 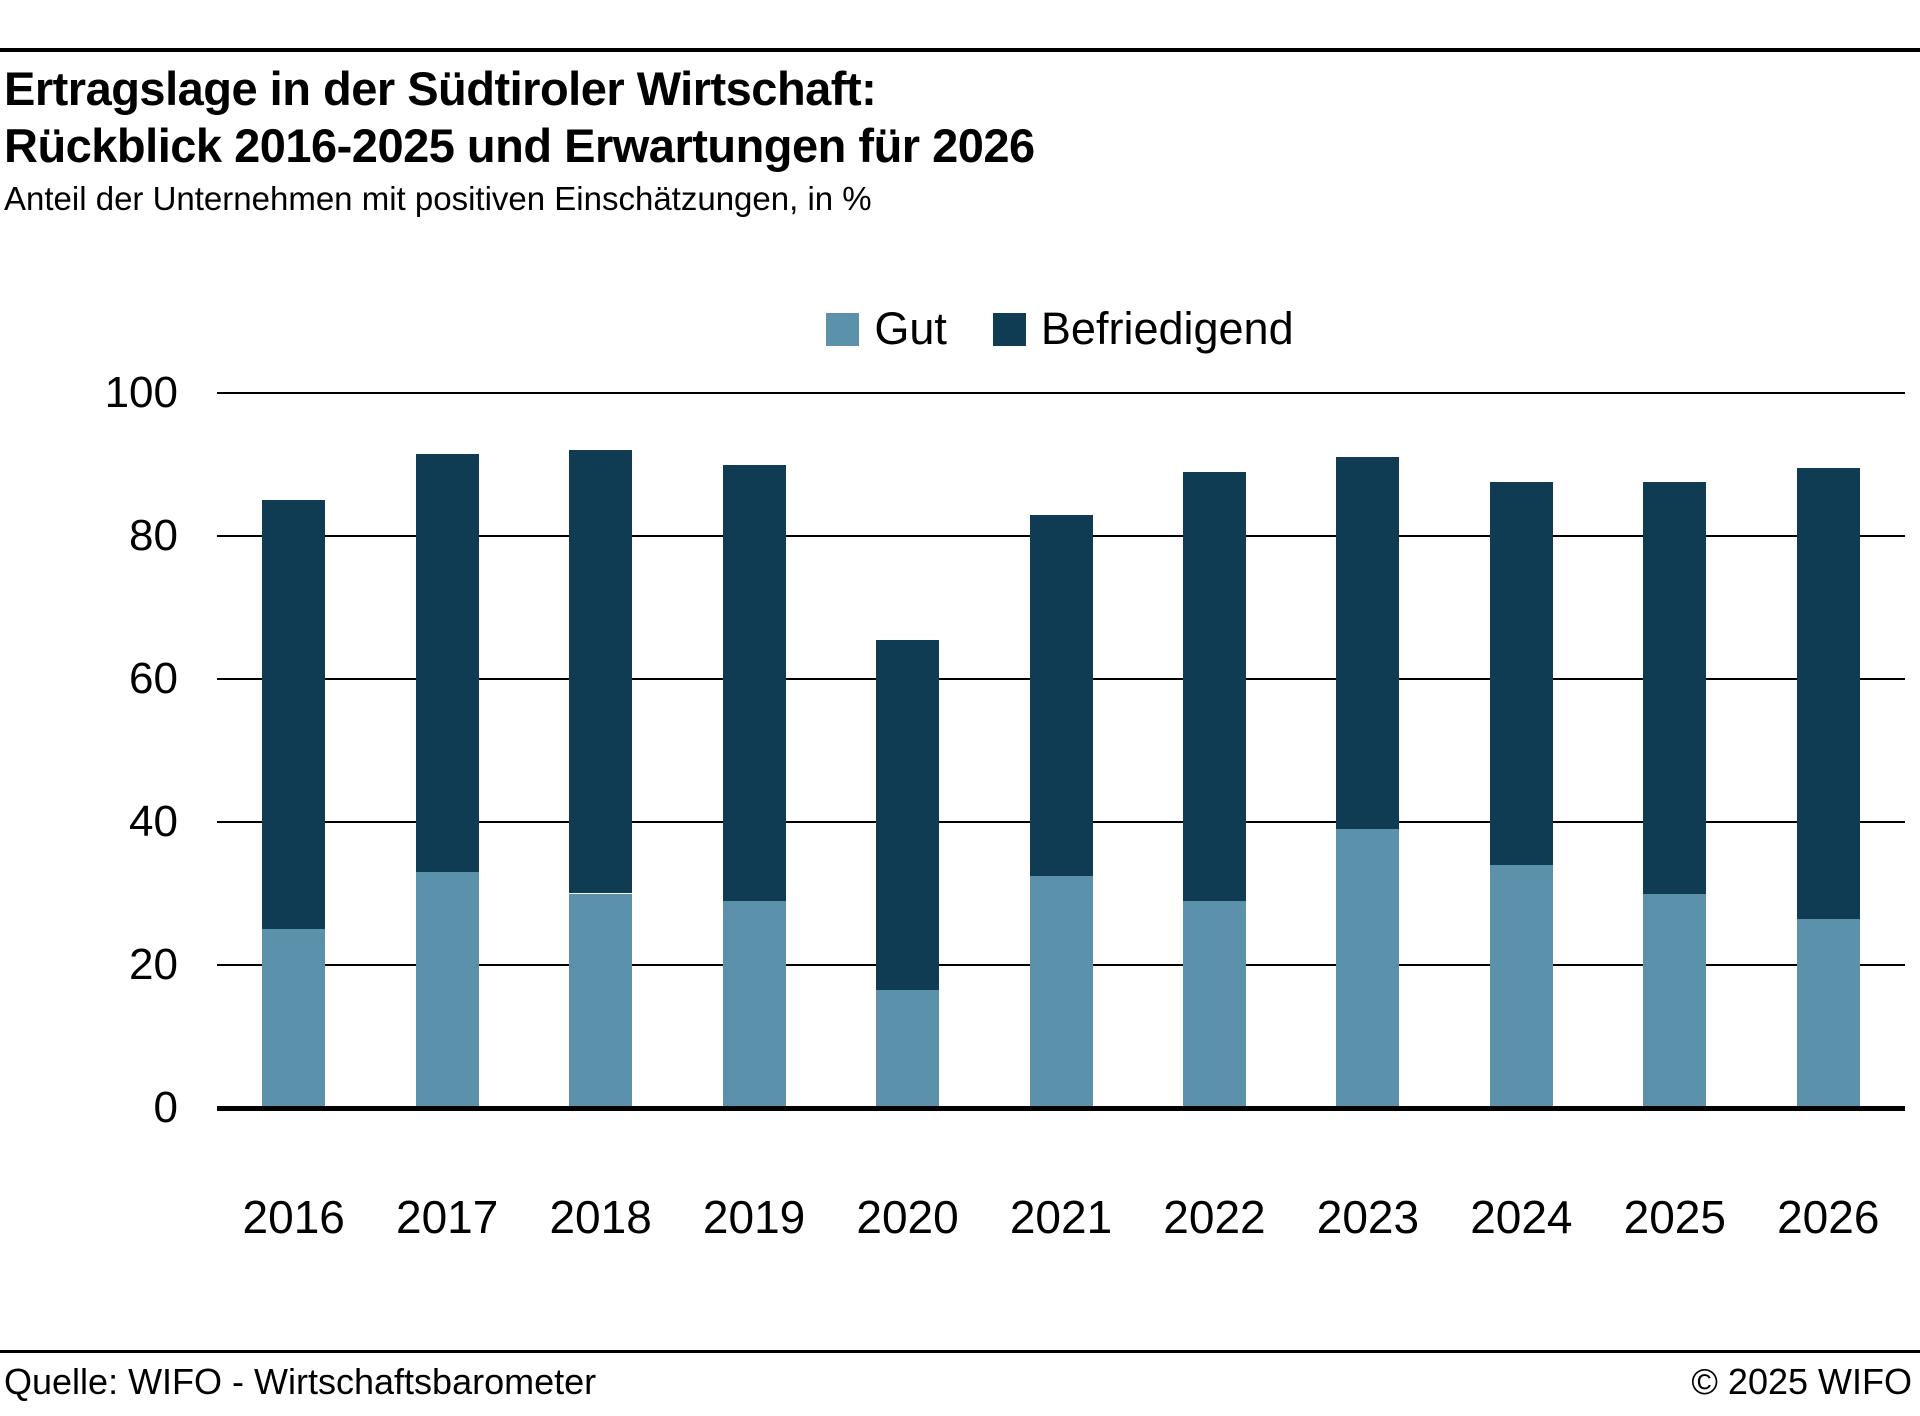 What do you see at coordinates (300, 1381) in the screenshot?
I see `source-note: Quelle: WIFO - Wirtschaftsbarometer` at bounding box center [300, 1381].